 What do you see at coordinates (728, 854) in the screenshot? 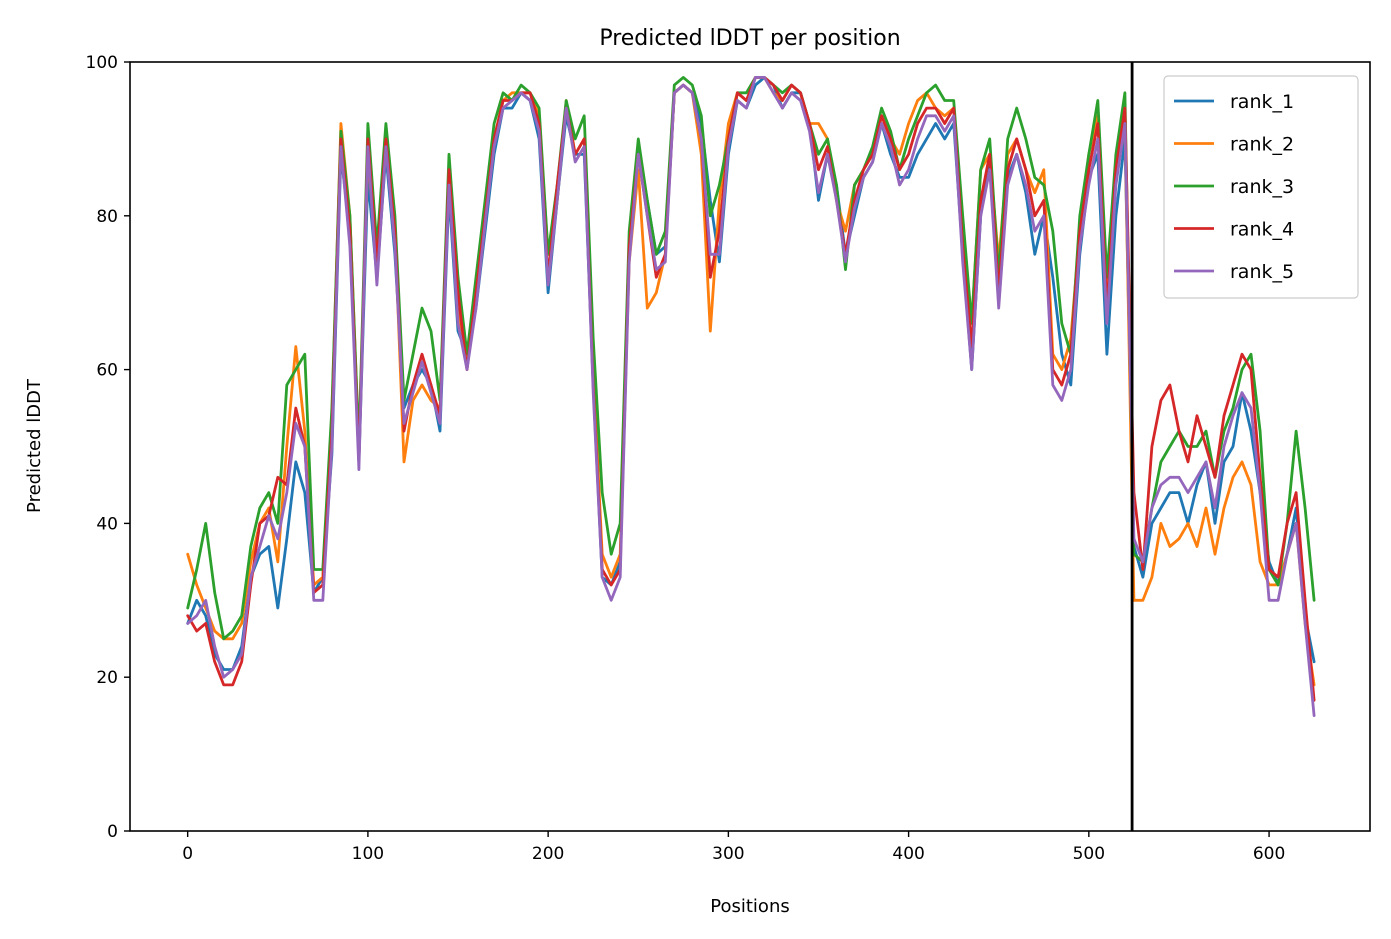
I see `x-tick-label: 300` at bounding box center [728, 854].